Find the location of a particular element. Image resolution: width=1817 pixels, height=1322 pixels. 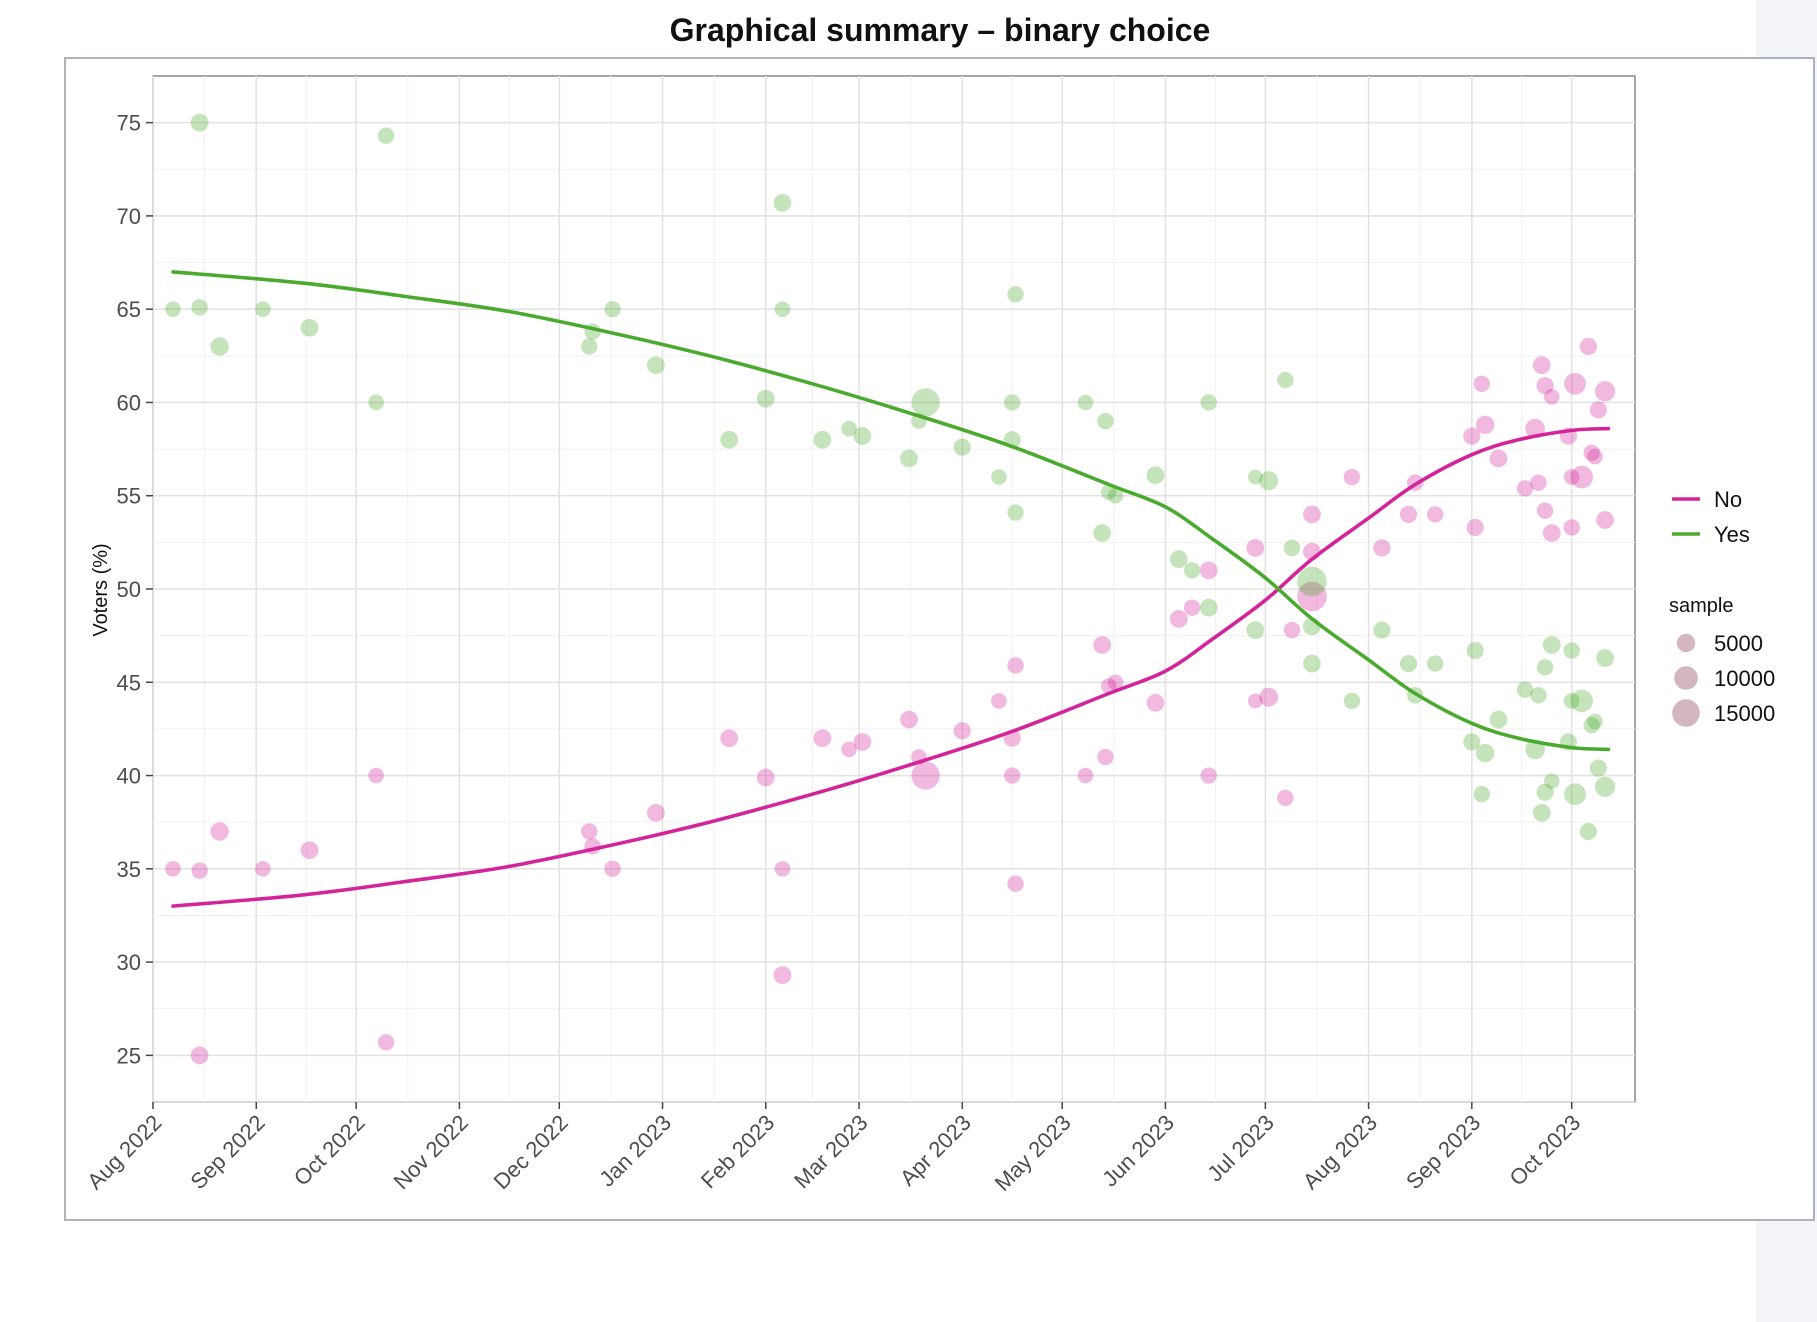

x-tick-label: Jul 2023 is located at coordinates (1240, 1148).